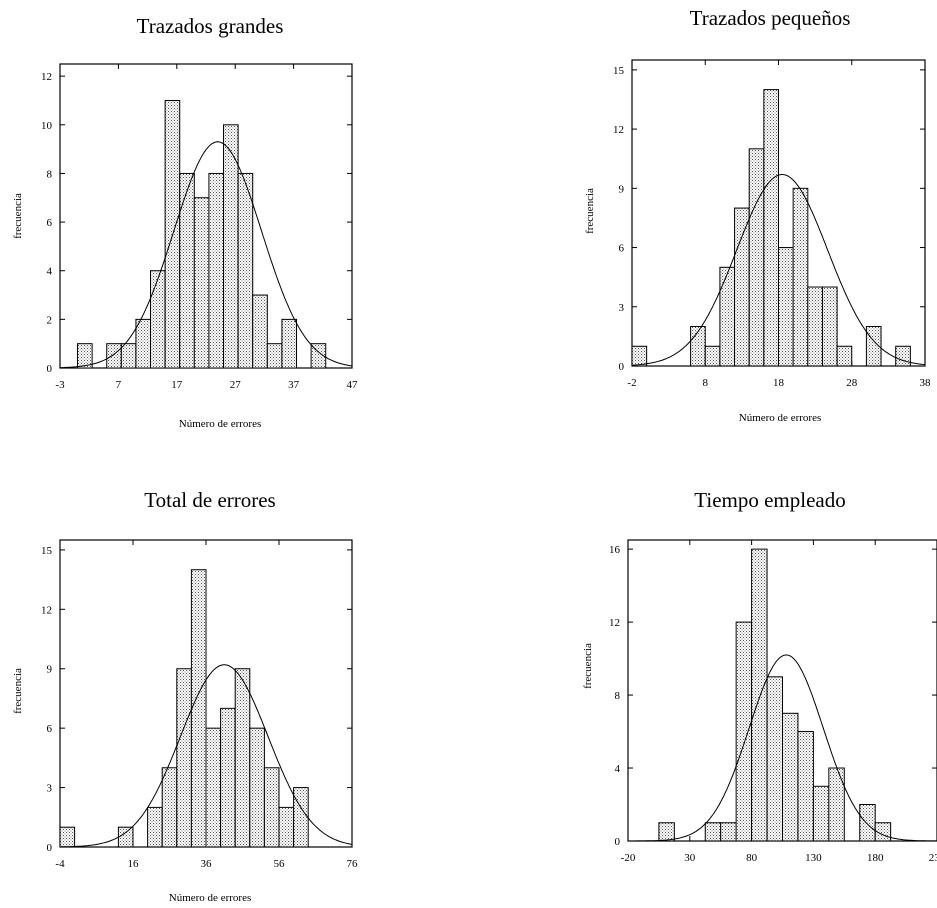 This screenshot has width=937, height=908. What do you see at coordinates (60, 385) in the screenshot?
I see `x-tick-label: -3` at bounding box center [60, 385].